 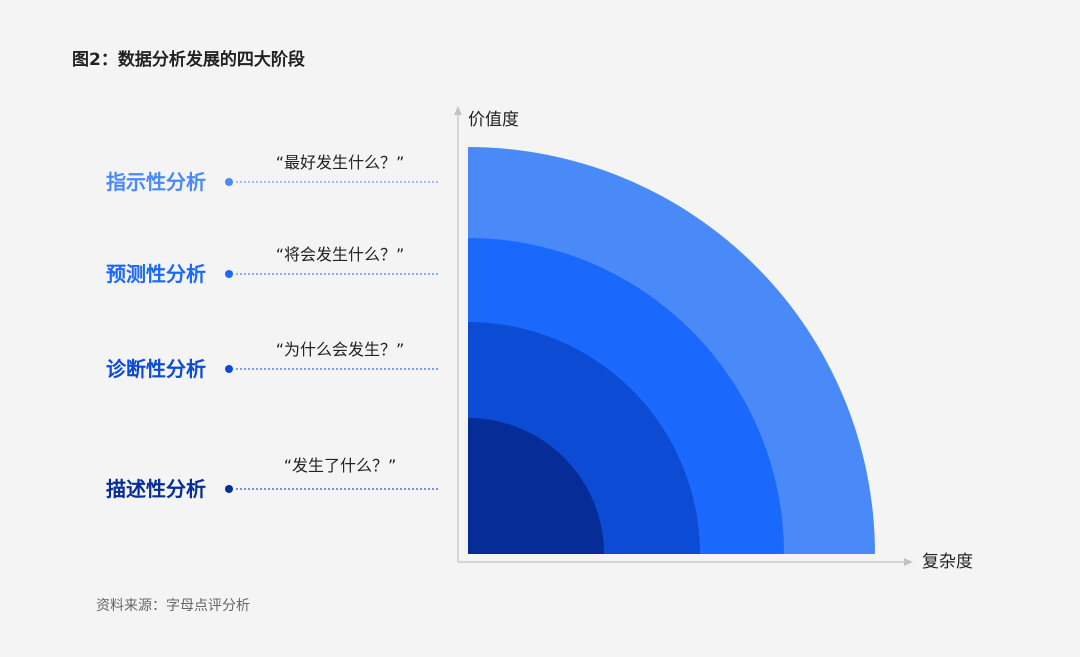 I want to click on y-axis-label: 价值度, so click(x=493, y=120).